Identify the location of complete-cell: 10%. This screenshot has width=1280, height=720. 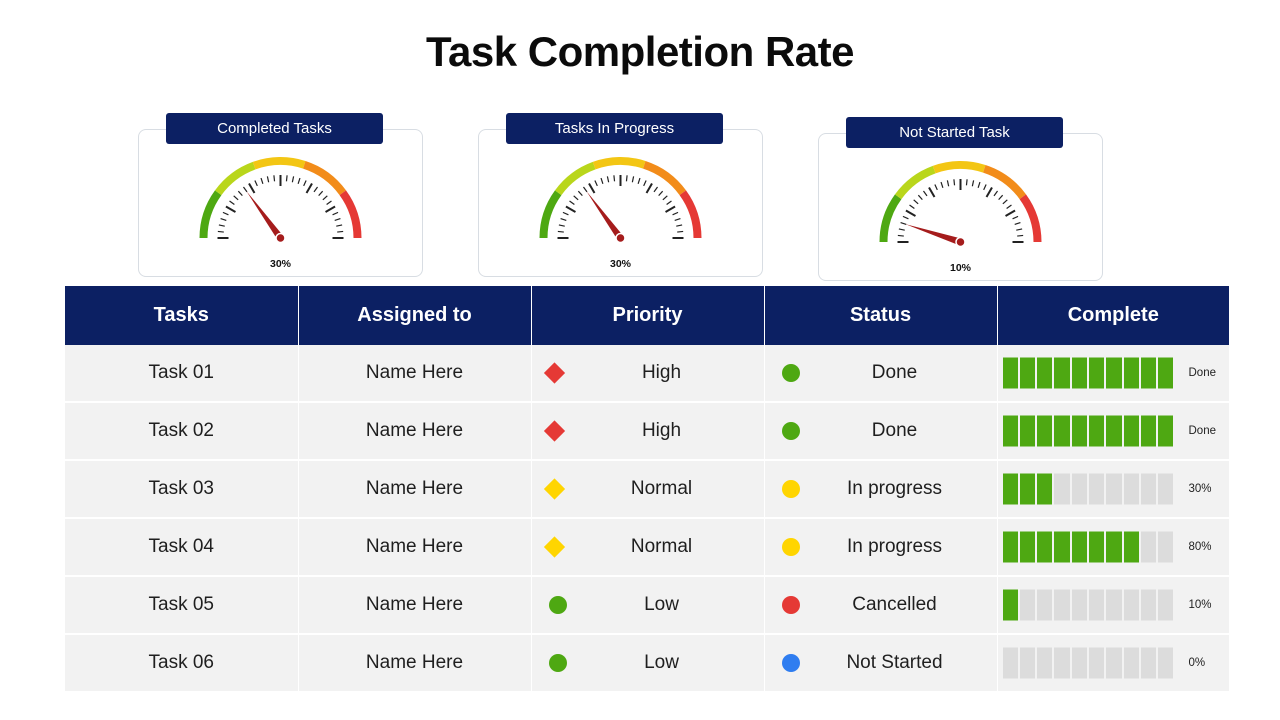
(1113, 605).